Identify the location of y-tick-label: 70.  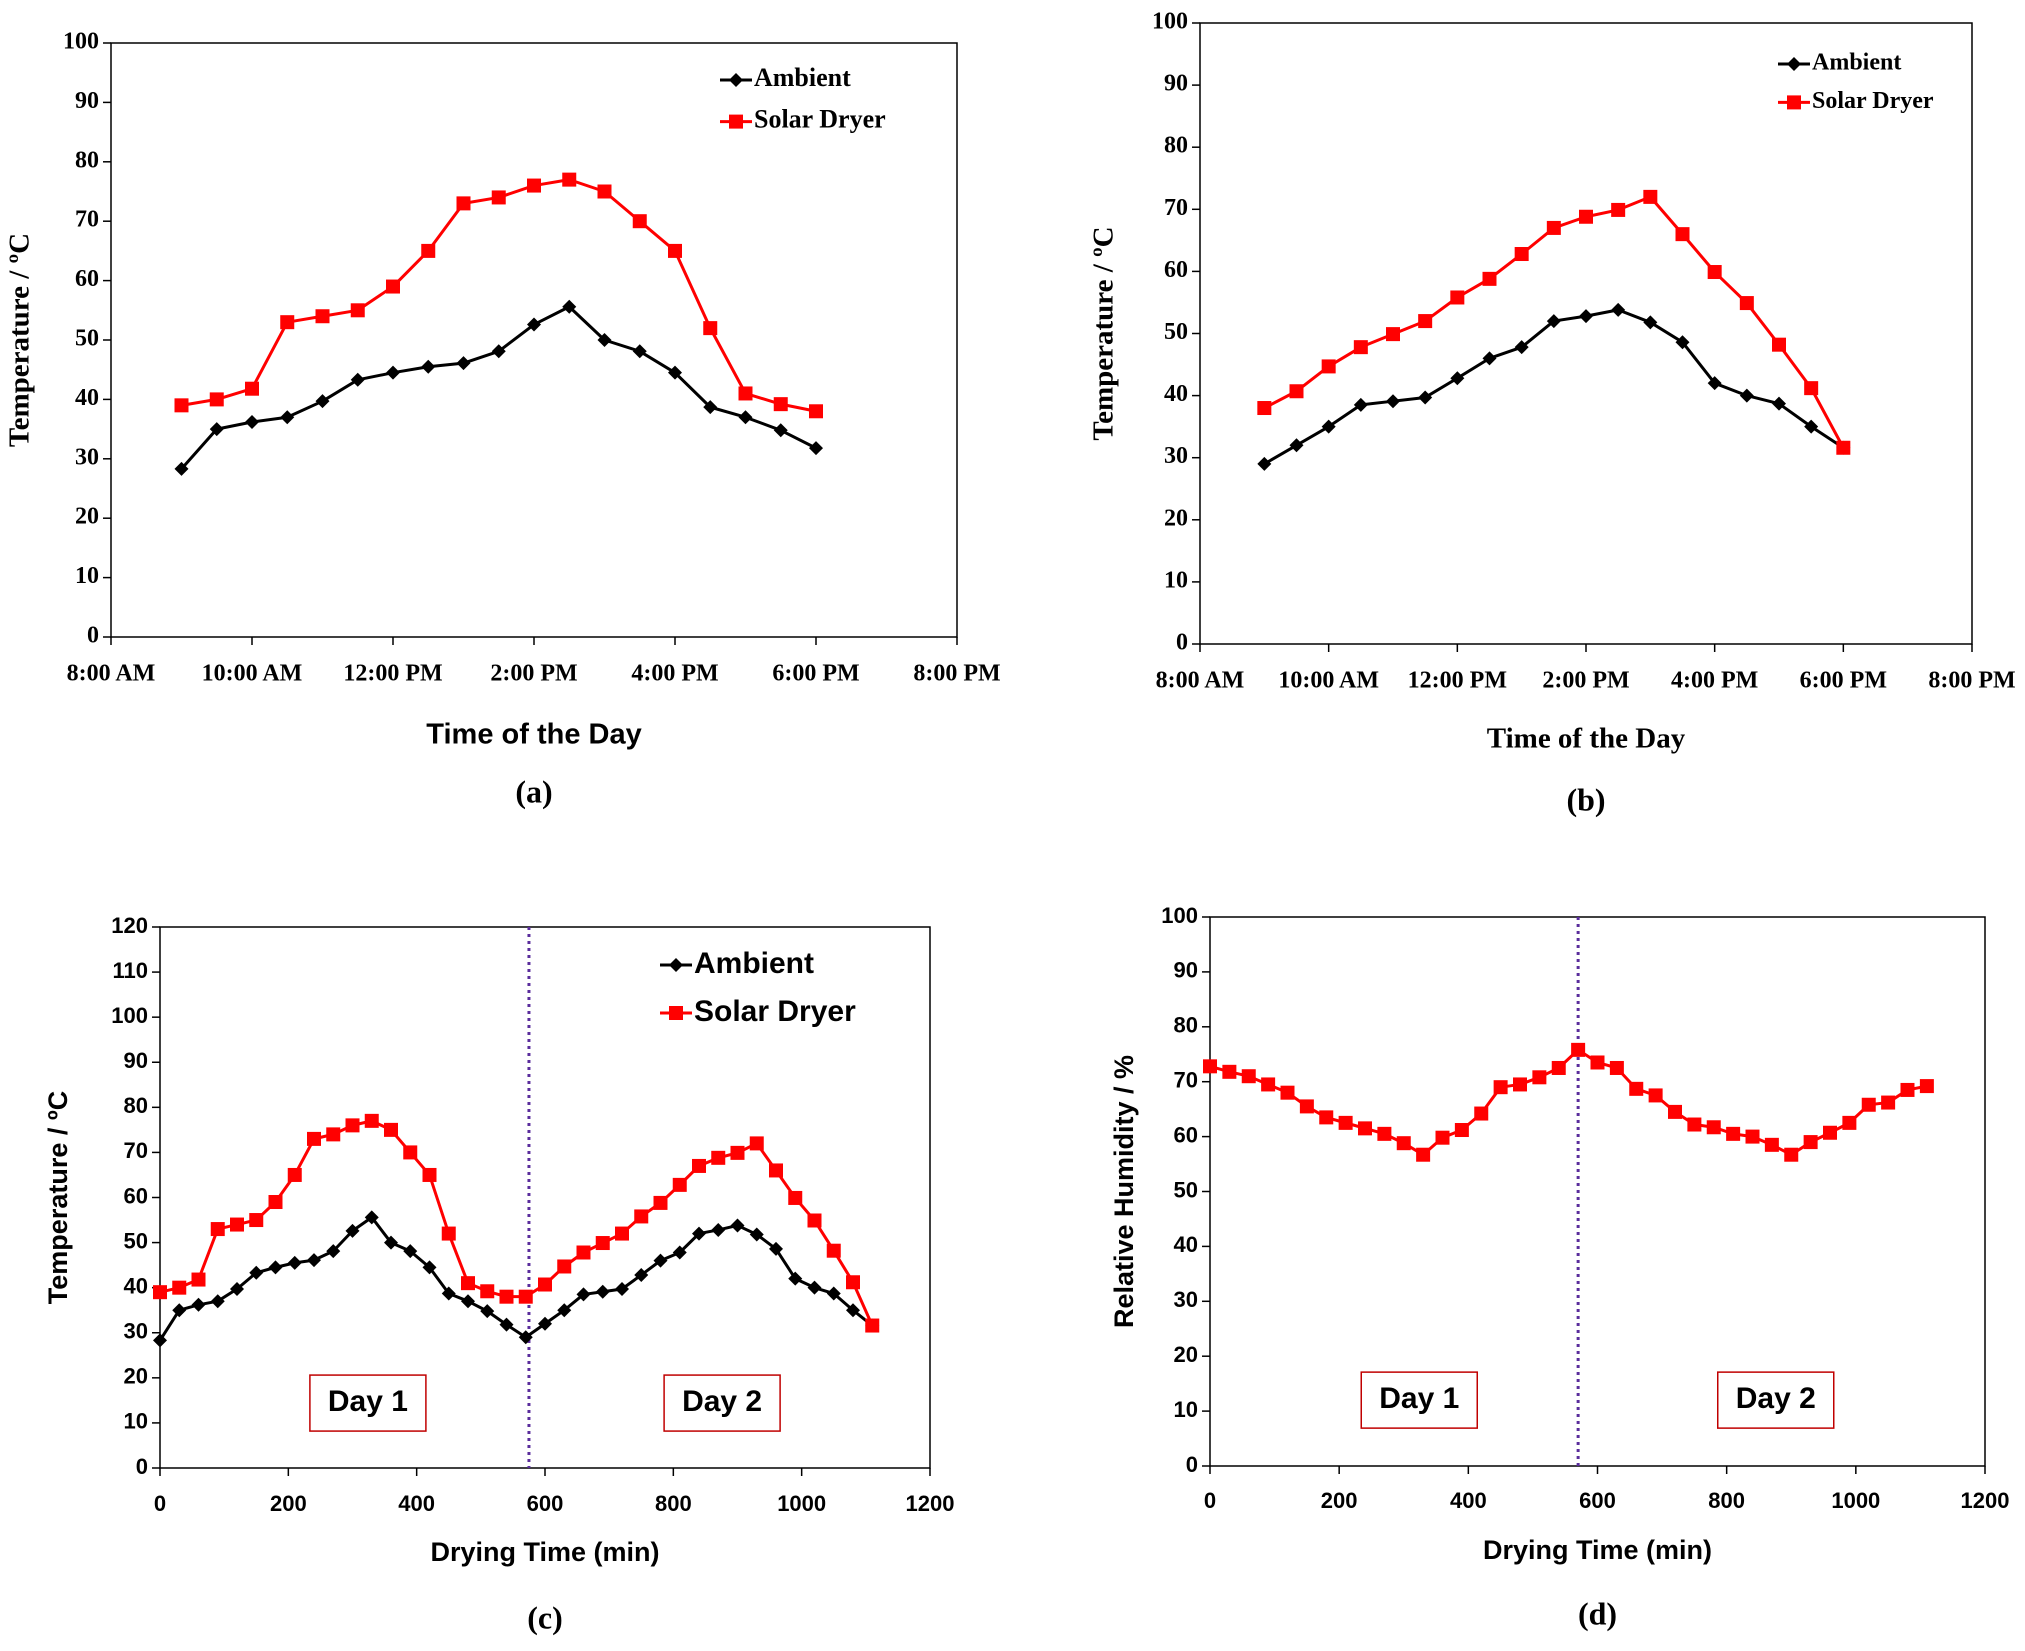
(1176, 208).